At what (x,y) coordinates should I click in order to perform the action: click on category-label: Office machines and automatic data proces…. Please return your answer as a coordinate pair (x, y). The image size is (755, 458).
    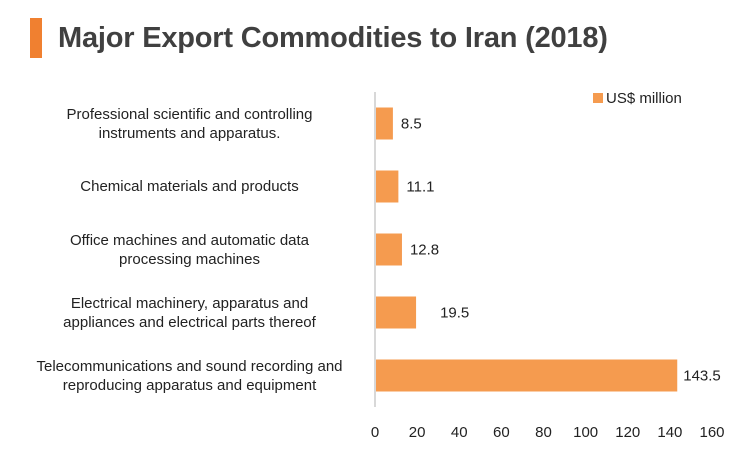
    Looking at the image, I should click on (189, 250).